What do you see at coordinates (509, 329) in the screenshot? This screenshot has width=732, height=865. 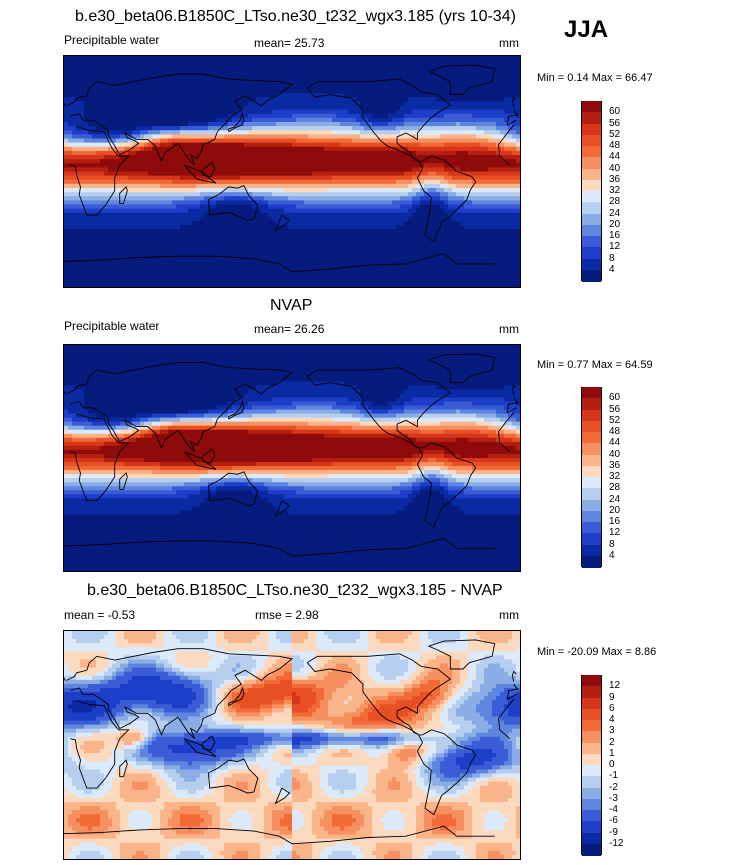 I see `panel-obs-units: mm` at bounding box center [509, 329].